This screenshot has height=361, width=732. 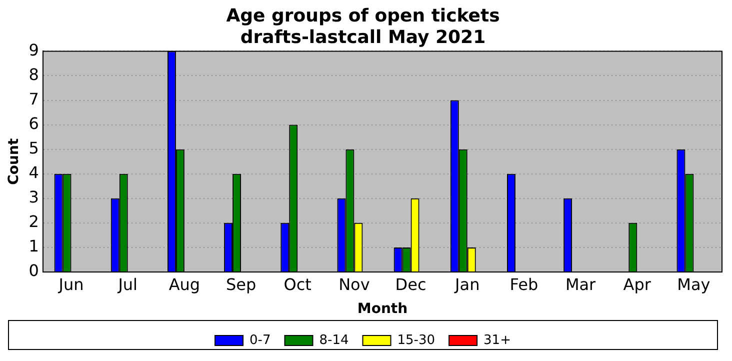 I want to click on x-tick-label: Jun, so click(x=71, y=284).